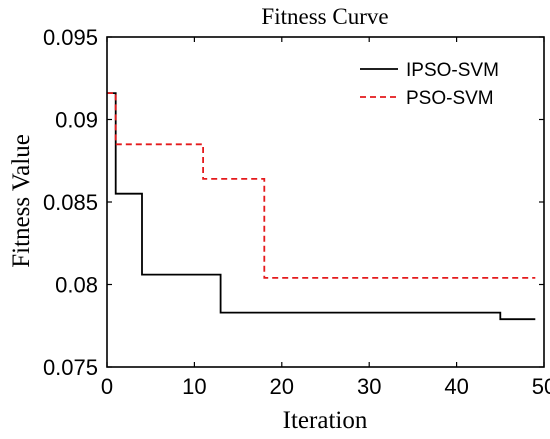 This screenshot has height=439, width=550. I want to click on y-tick-label: 0.095, so click(70, 37).